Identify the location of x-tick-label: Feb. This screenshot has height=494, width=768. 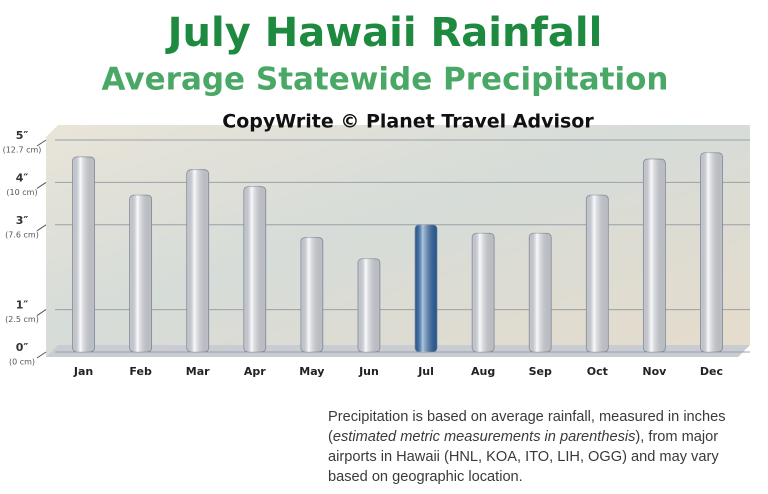
(140, 371).